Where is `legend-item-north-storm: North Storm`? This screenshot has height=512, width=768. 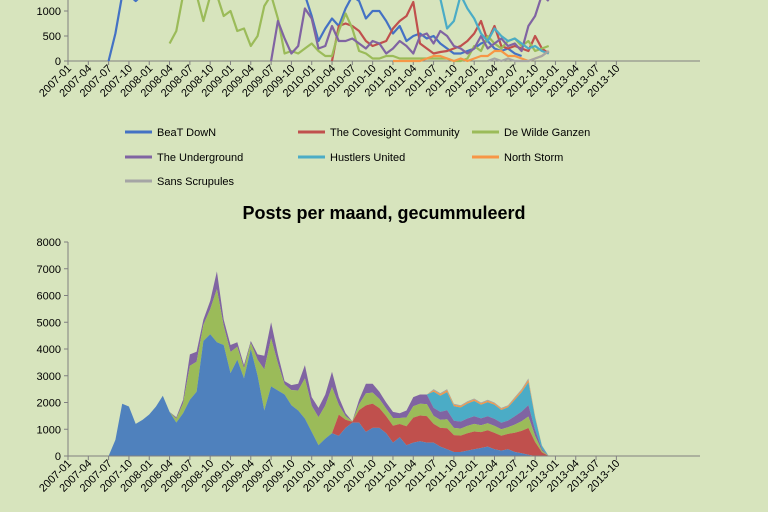 legend-item-north-storm: North Storm is located at coordinates (517, 158).